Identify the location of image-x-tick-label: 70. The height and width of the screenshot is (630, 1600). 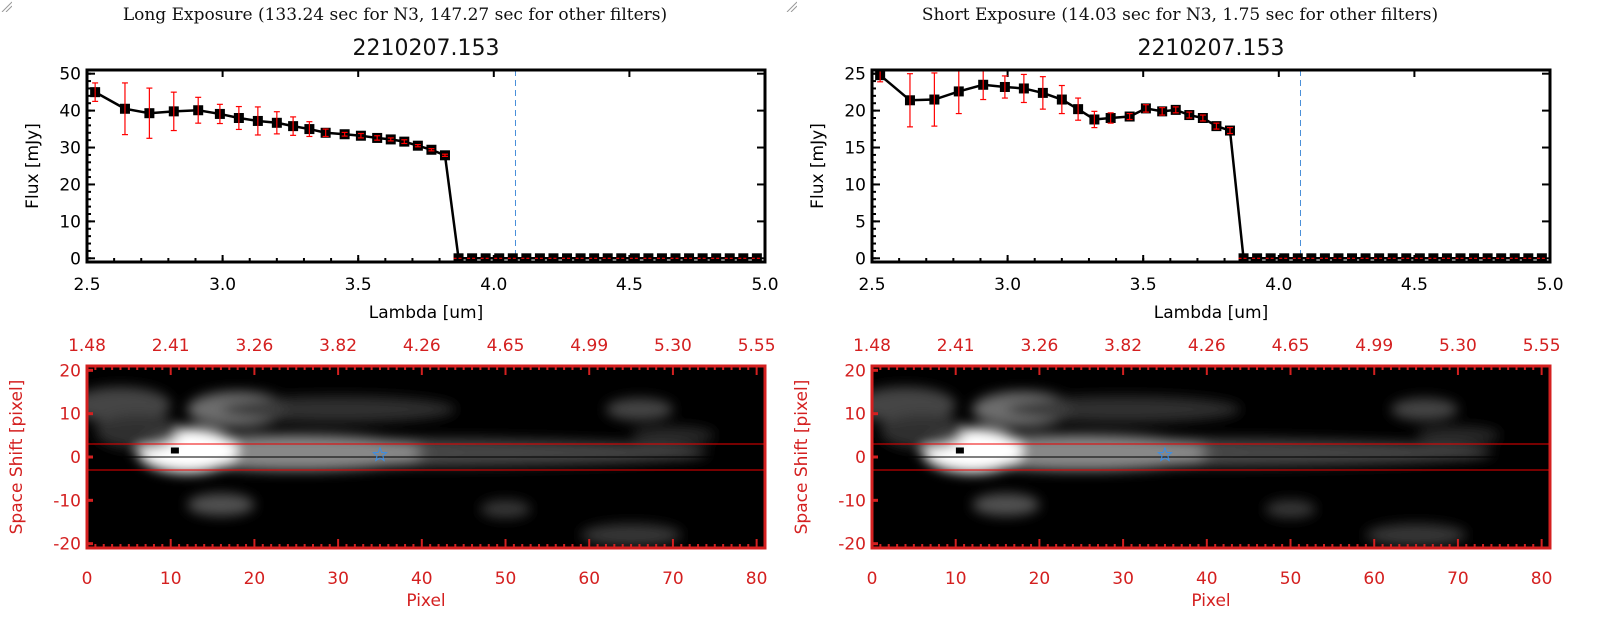
(673, 579).